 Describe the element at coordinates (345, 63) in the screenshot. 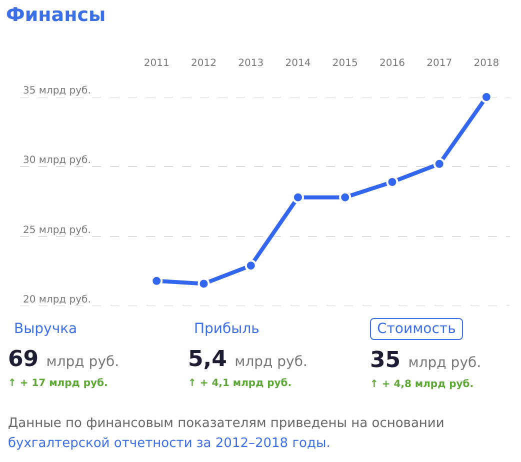

I see `x-tick-label: 2015` at that location.